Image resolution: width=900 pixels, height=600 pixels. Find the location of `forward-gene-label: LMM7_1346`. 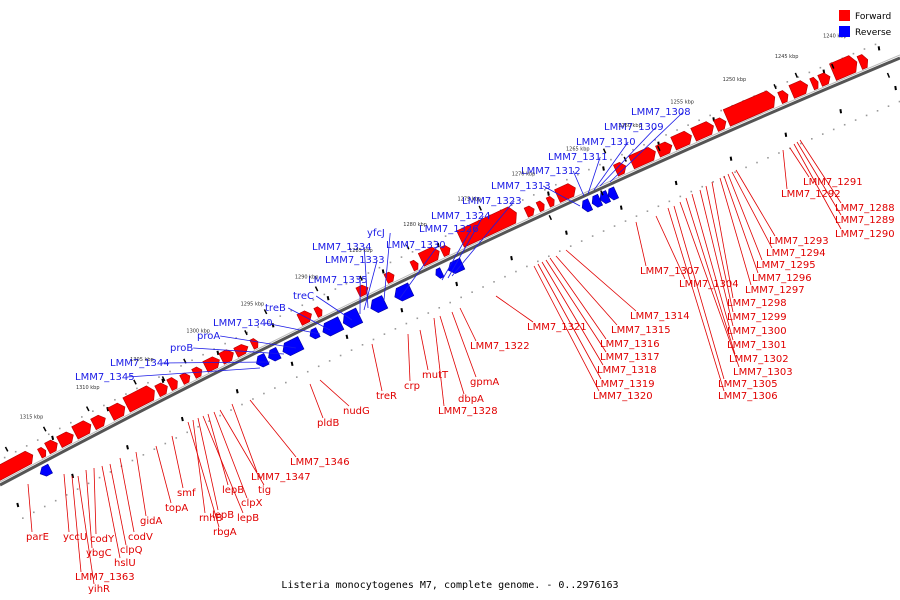

forward-gene-label: LMM7_1346 is located at coordinates (320, 462).